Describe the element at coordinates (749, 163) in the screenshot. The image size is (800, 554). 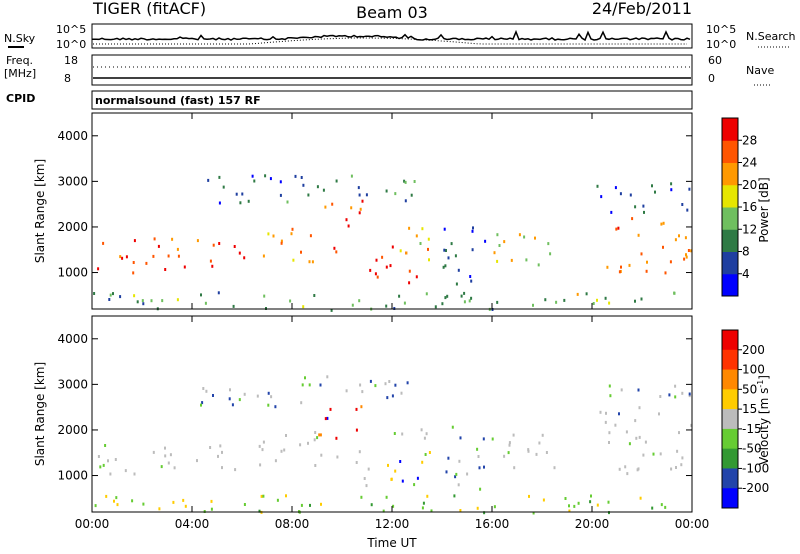
I see `colorbar-tick-label: 24` at that location.